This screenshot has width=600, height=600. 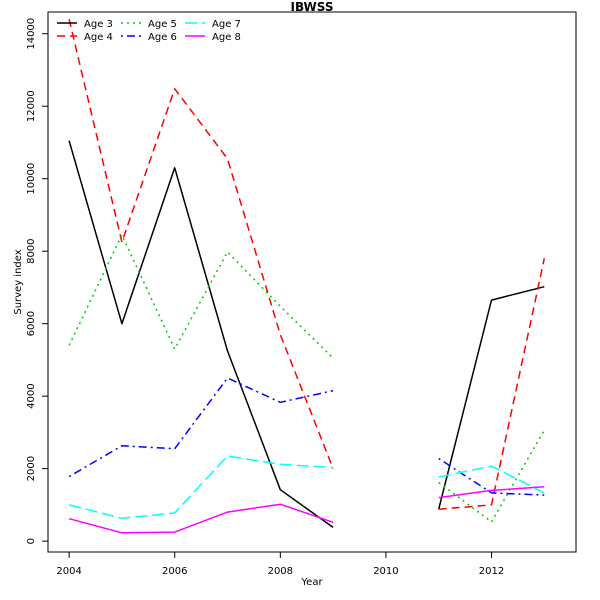 I want to click on legend-label: Age 6, so click(x=162, y=37).